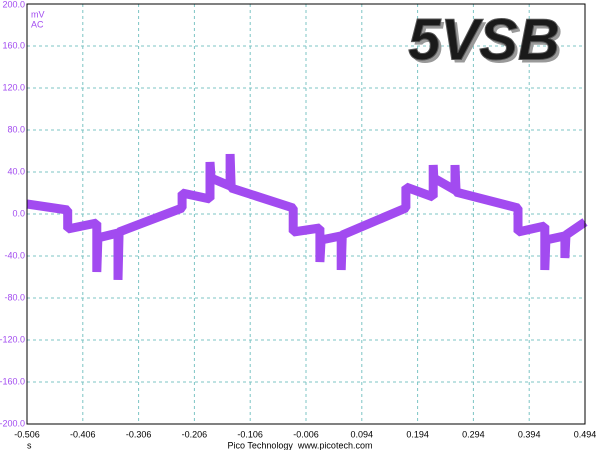 The height and width of the screenshot is (450, 600). Describe the element at coordinates (473, 434) in the screenshot. I see `x-tick-label: 0.294` at that location.